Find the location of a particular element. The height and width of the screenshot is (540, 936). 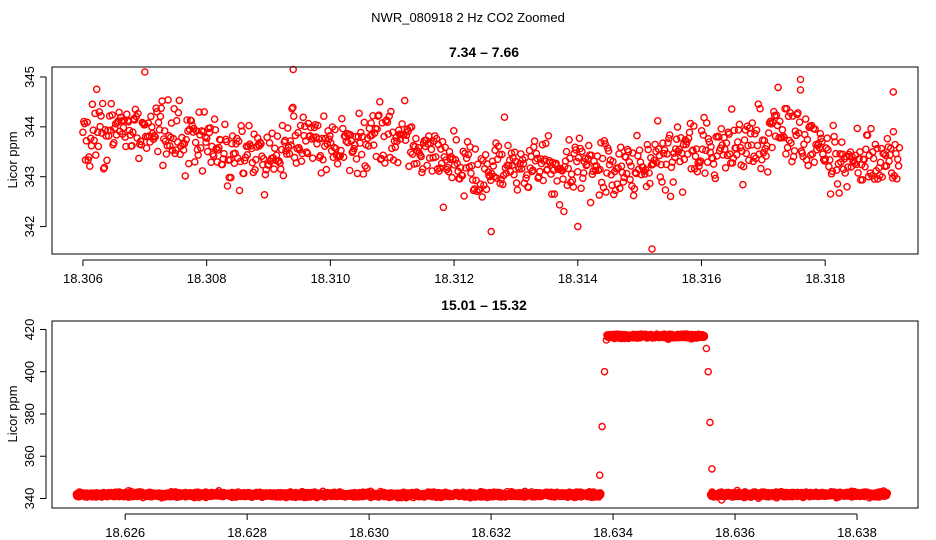

panel-top-x-tick-label: 18.316 is located at coordinates (702, 278).